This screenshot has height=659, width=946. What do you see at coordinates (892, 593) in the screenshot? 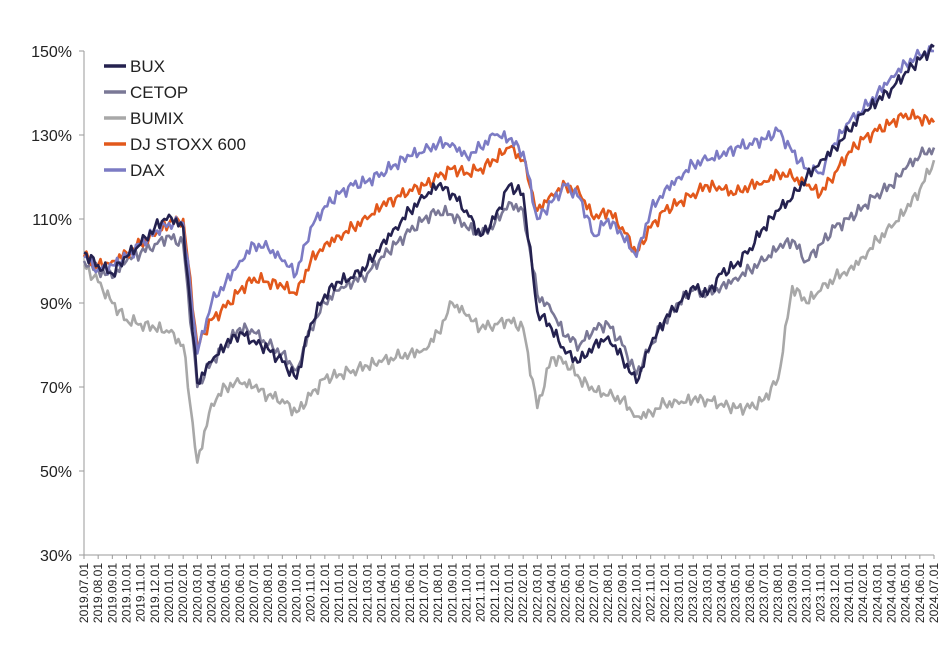
I see `x-tick-label: 2024.04.01` at bounding box center [892, 593].